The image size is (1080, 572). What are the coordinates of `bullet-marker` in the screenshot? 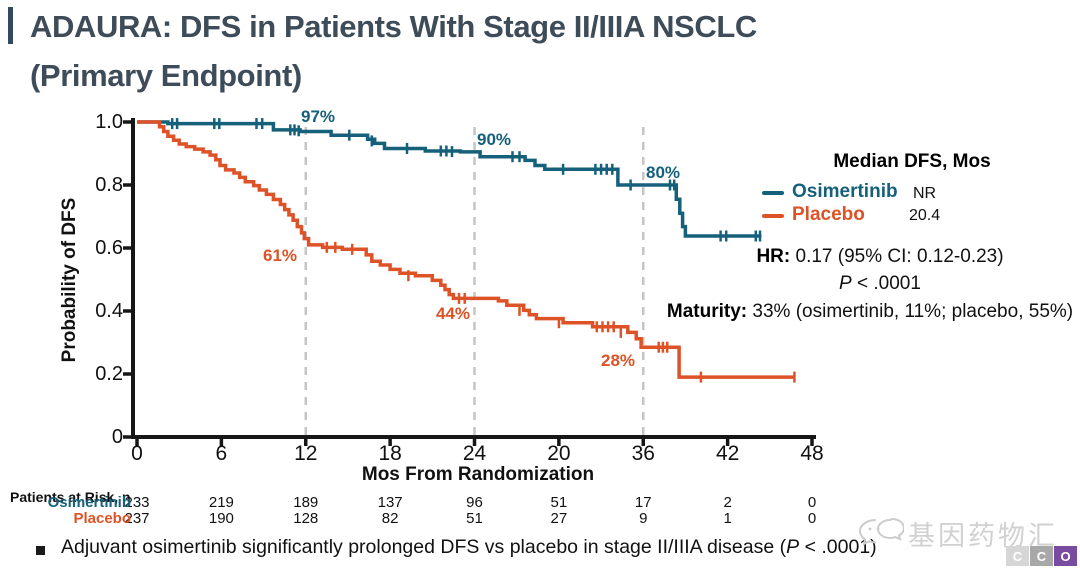 It's located at (40, 550).